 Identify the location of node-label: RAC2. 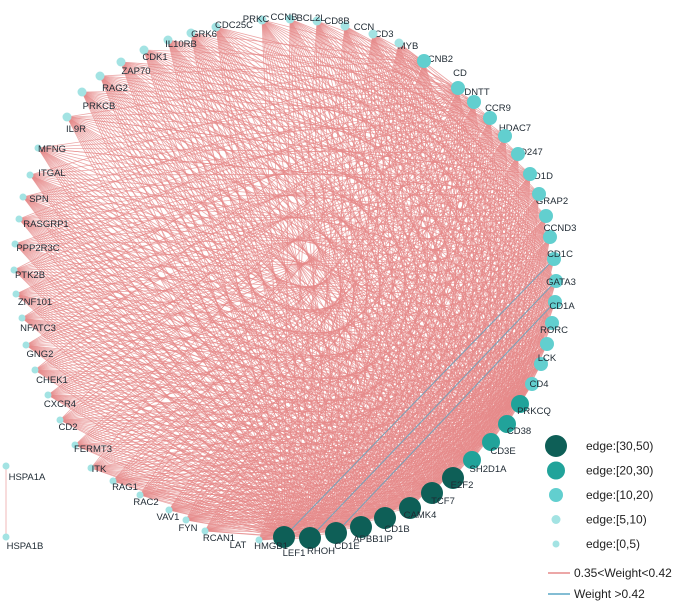
(145, 502).